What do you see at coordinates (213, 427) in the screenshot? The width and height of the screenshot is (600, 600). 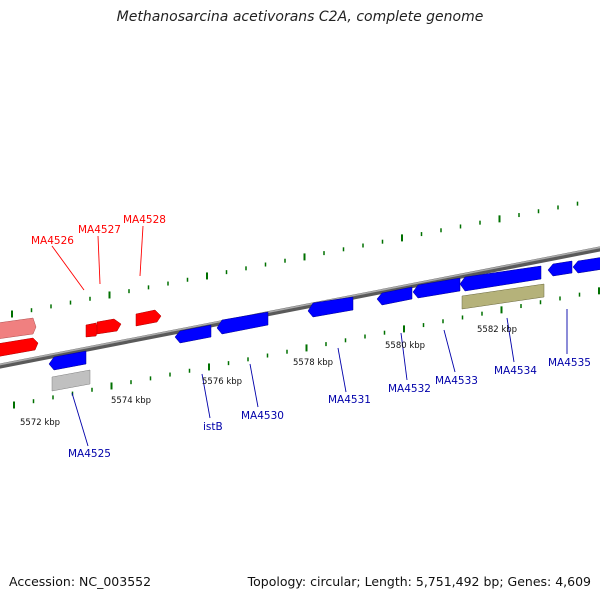 I see `gene-label-istB: istB` at bounding box center [213, 427].